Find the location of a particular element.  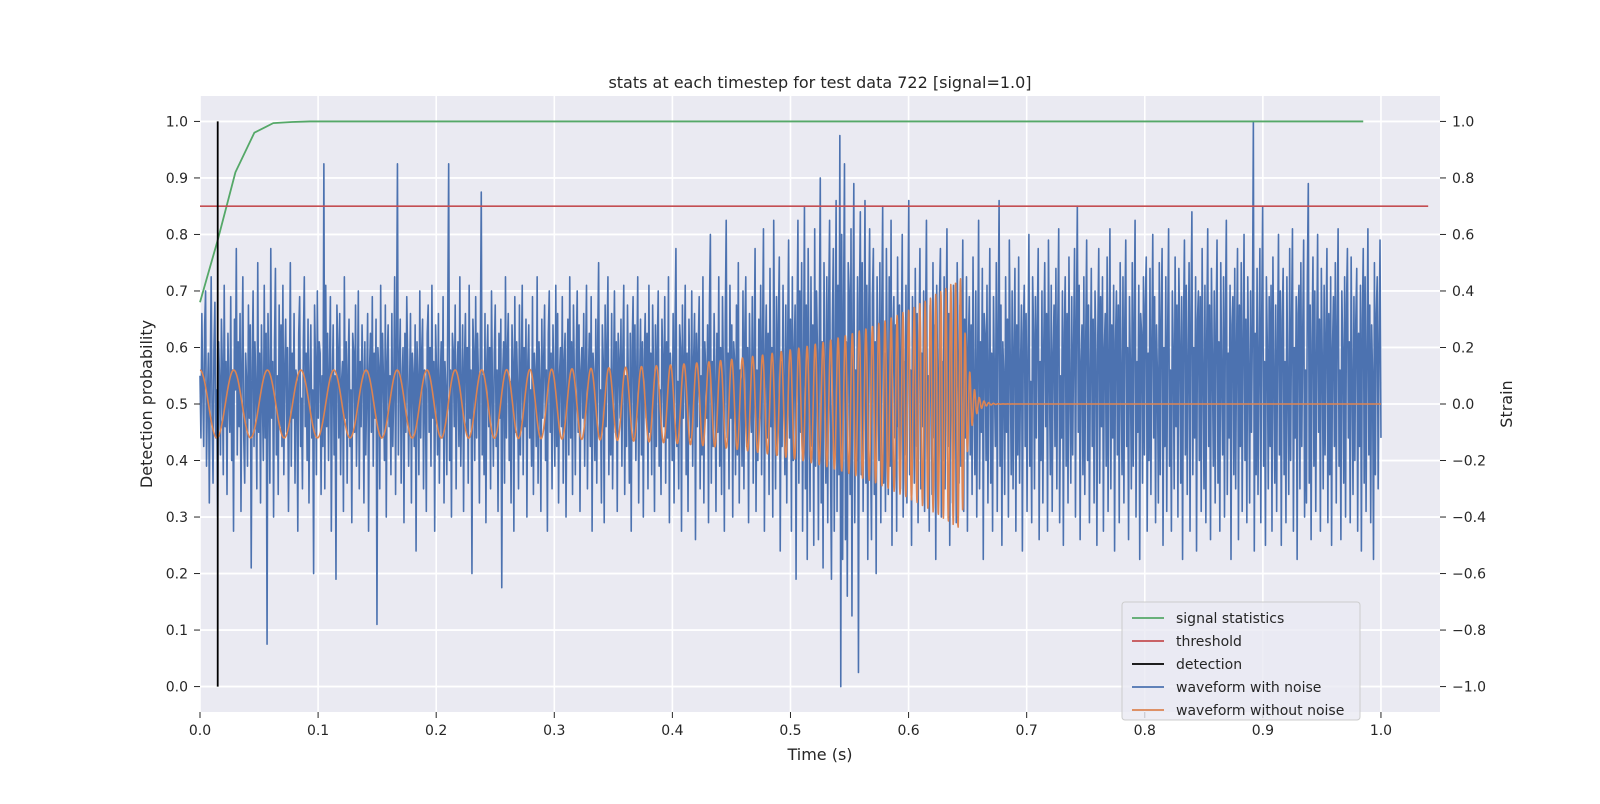

x-tick-label: 0.1 is located at coordinates (318, 731).